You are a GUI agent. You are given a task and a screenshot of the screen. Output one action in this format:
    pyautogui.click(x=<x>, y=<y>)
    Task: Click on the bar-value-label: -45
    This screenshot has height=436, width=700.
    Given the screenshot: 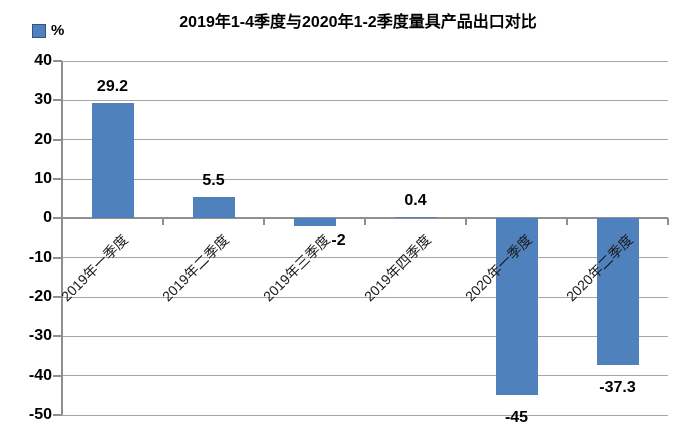 What is the action you would take?
    pyautogui.click(x=516, y=418)
    